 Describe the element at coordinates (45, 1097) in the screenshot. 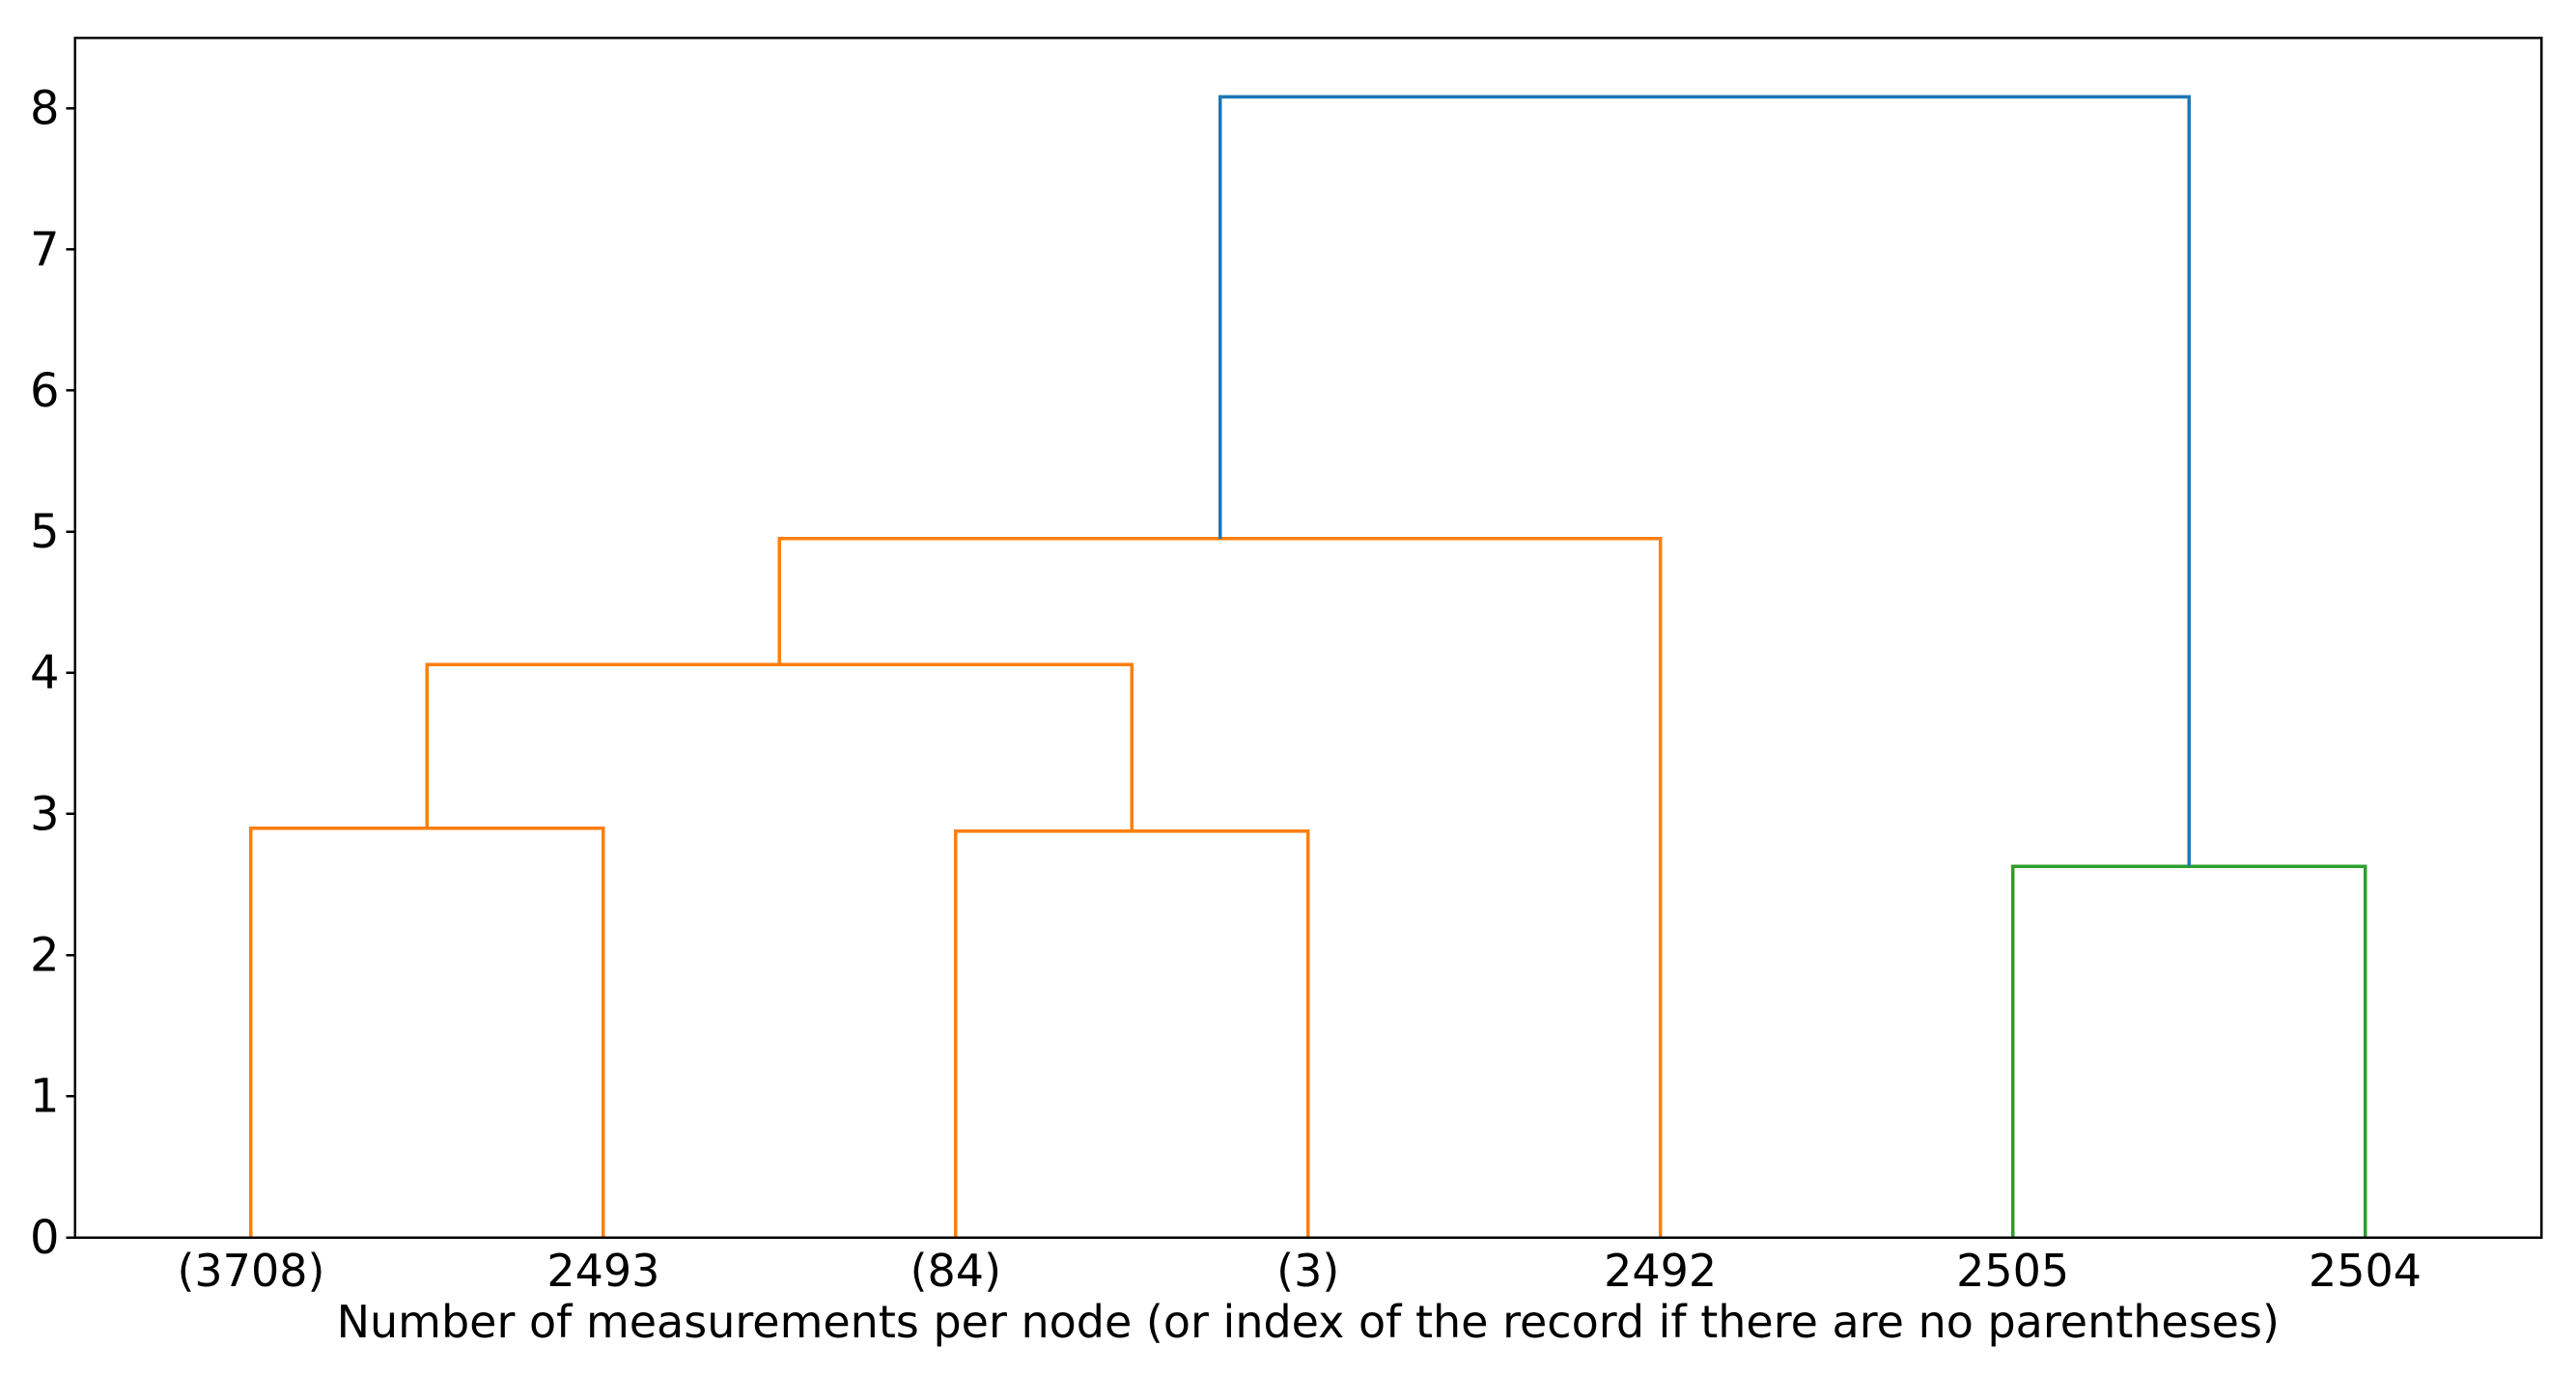

I see `y-tick-label: 1` at that location.